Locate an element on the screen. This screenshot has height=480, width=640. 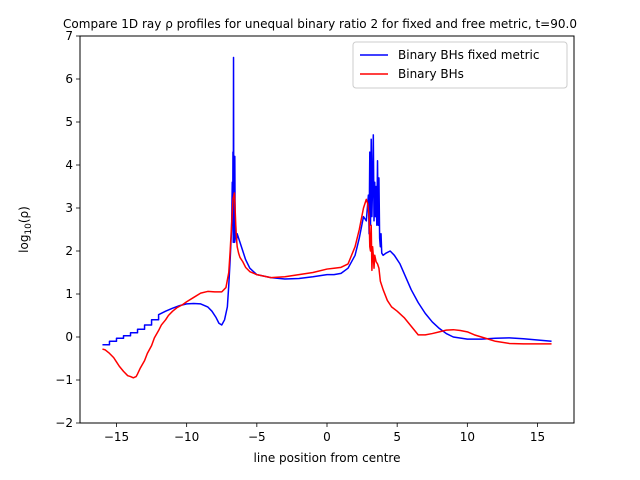
y-axis-label-base: log is located at coordinates (24, 244).